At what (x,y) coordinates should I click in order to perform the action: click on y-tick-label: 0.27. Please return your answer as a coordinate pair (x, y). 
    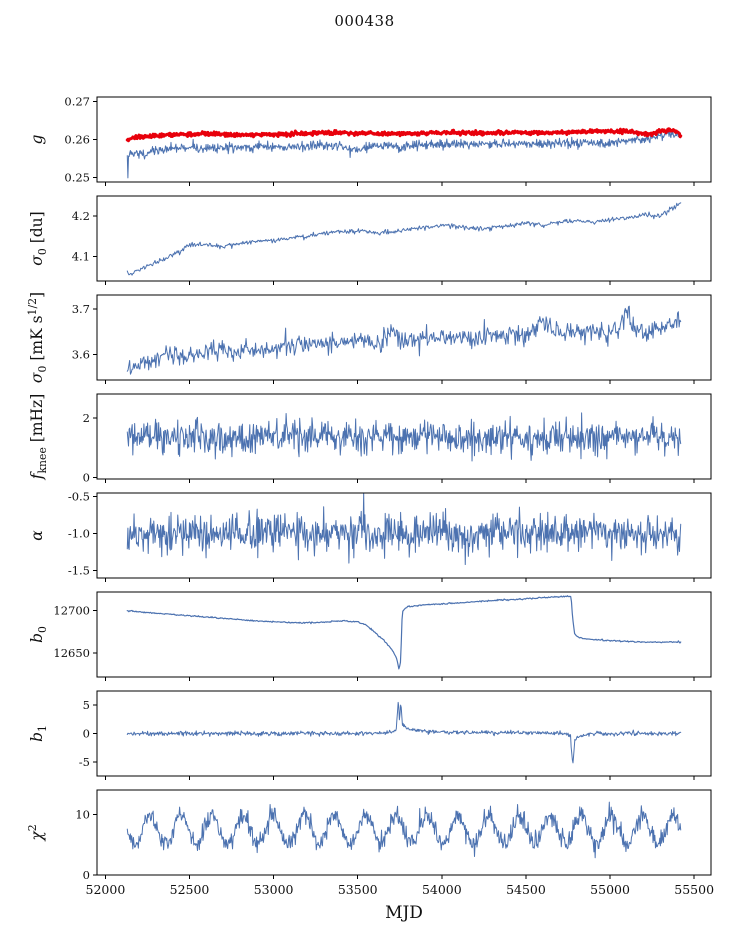
    Looking at the image, I should click on (77, 102).